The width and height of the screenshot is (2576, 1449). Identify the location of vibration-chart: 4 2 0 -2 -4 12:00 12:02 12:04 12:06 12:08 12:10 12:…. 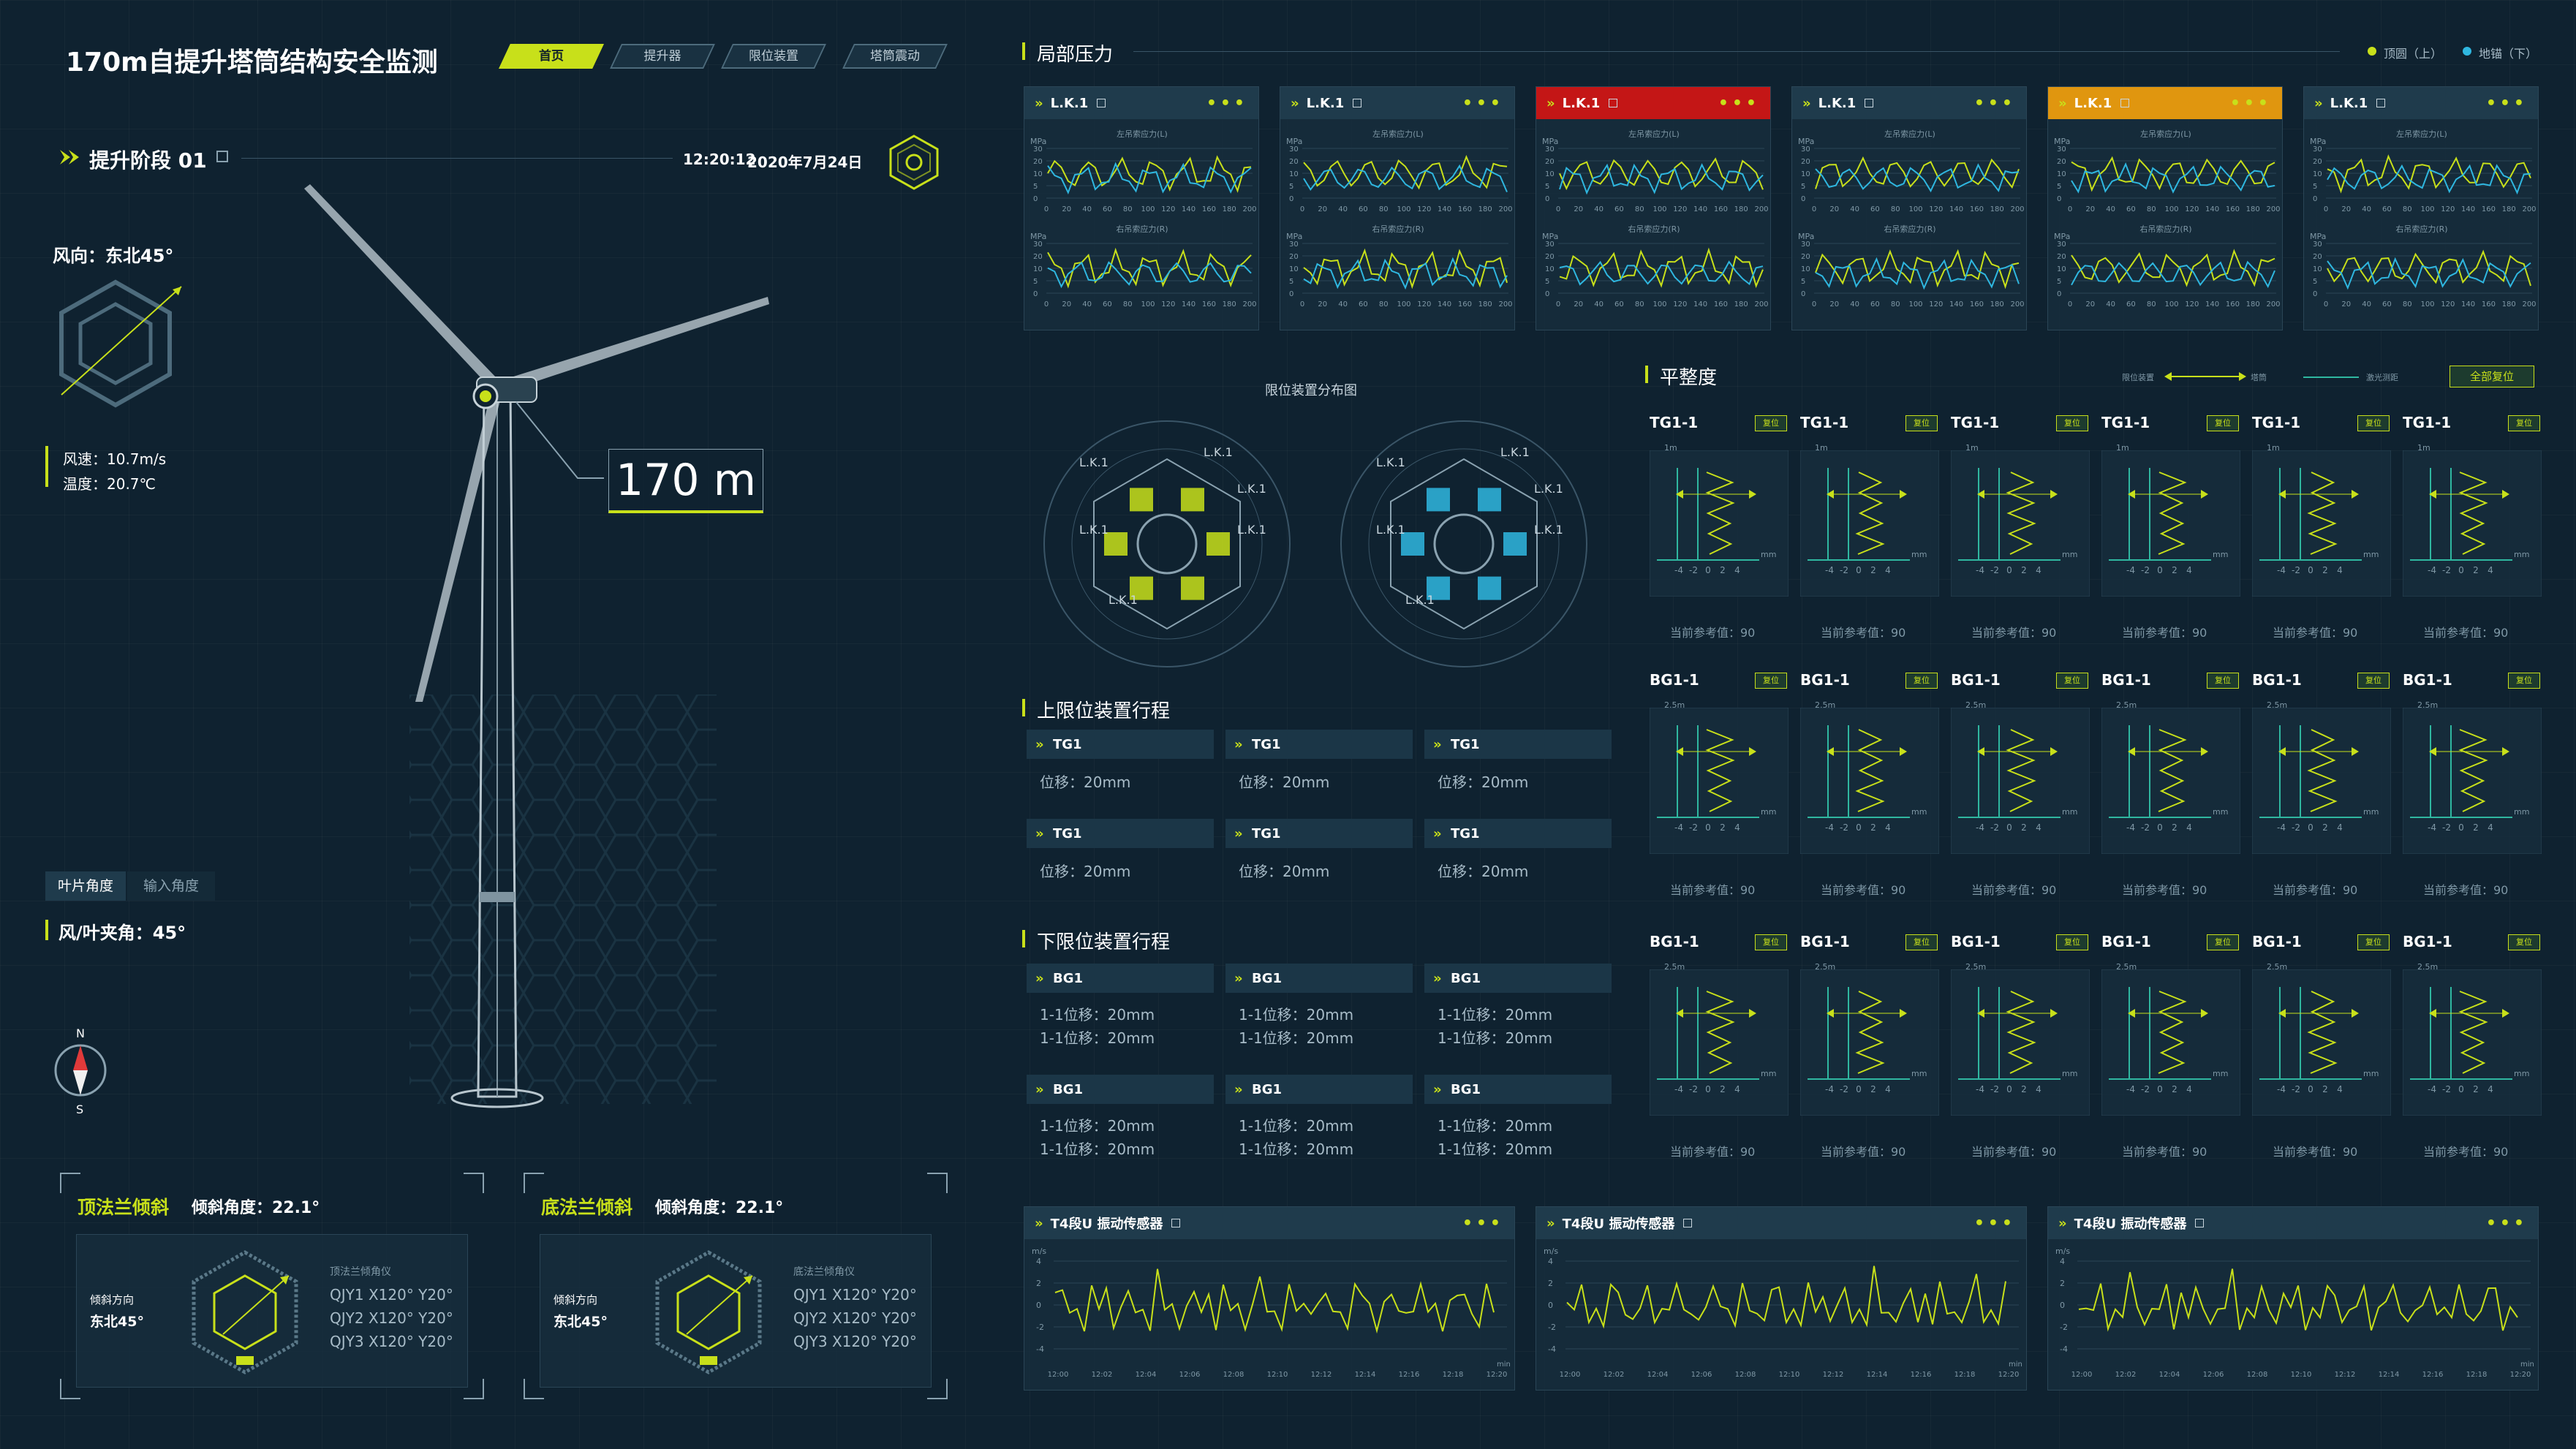
(1785, 1318).